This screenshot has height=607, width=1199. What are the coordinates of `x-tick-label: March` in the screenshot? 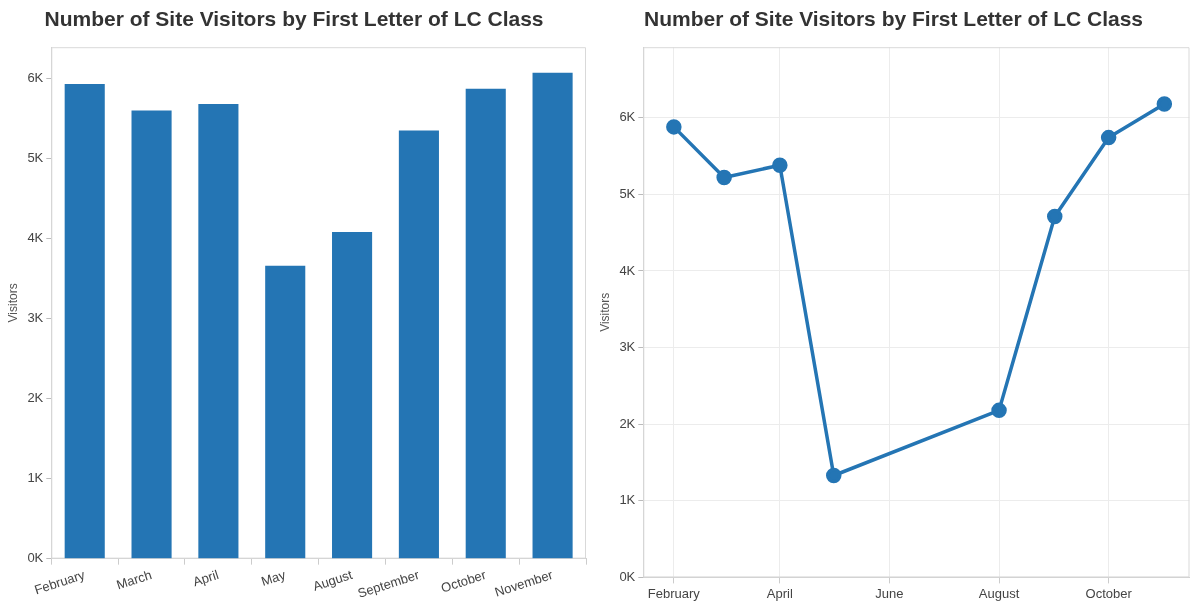 It's located at (134, 580).